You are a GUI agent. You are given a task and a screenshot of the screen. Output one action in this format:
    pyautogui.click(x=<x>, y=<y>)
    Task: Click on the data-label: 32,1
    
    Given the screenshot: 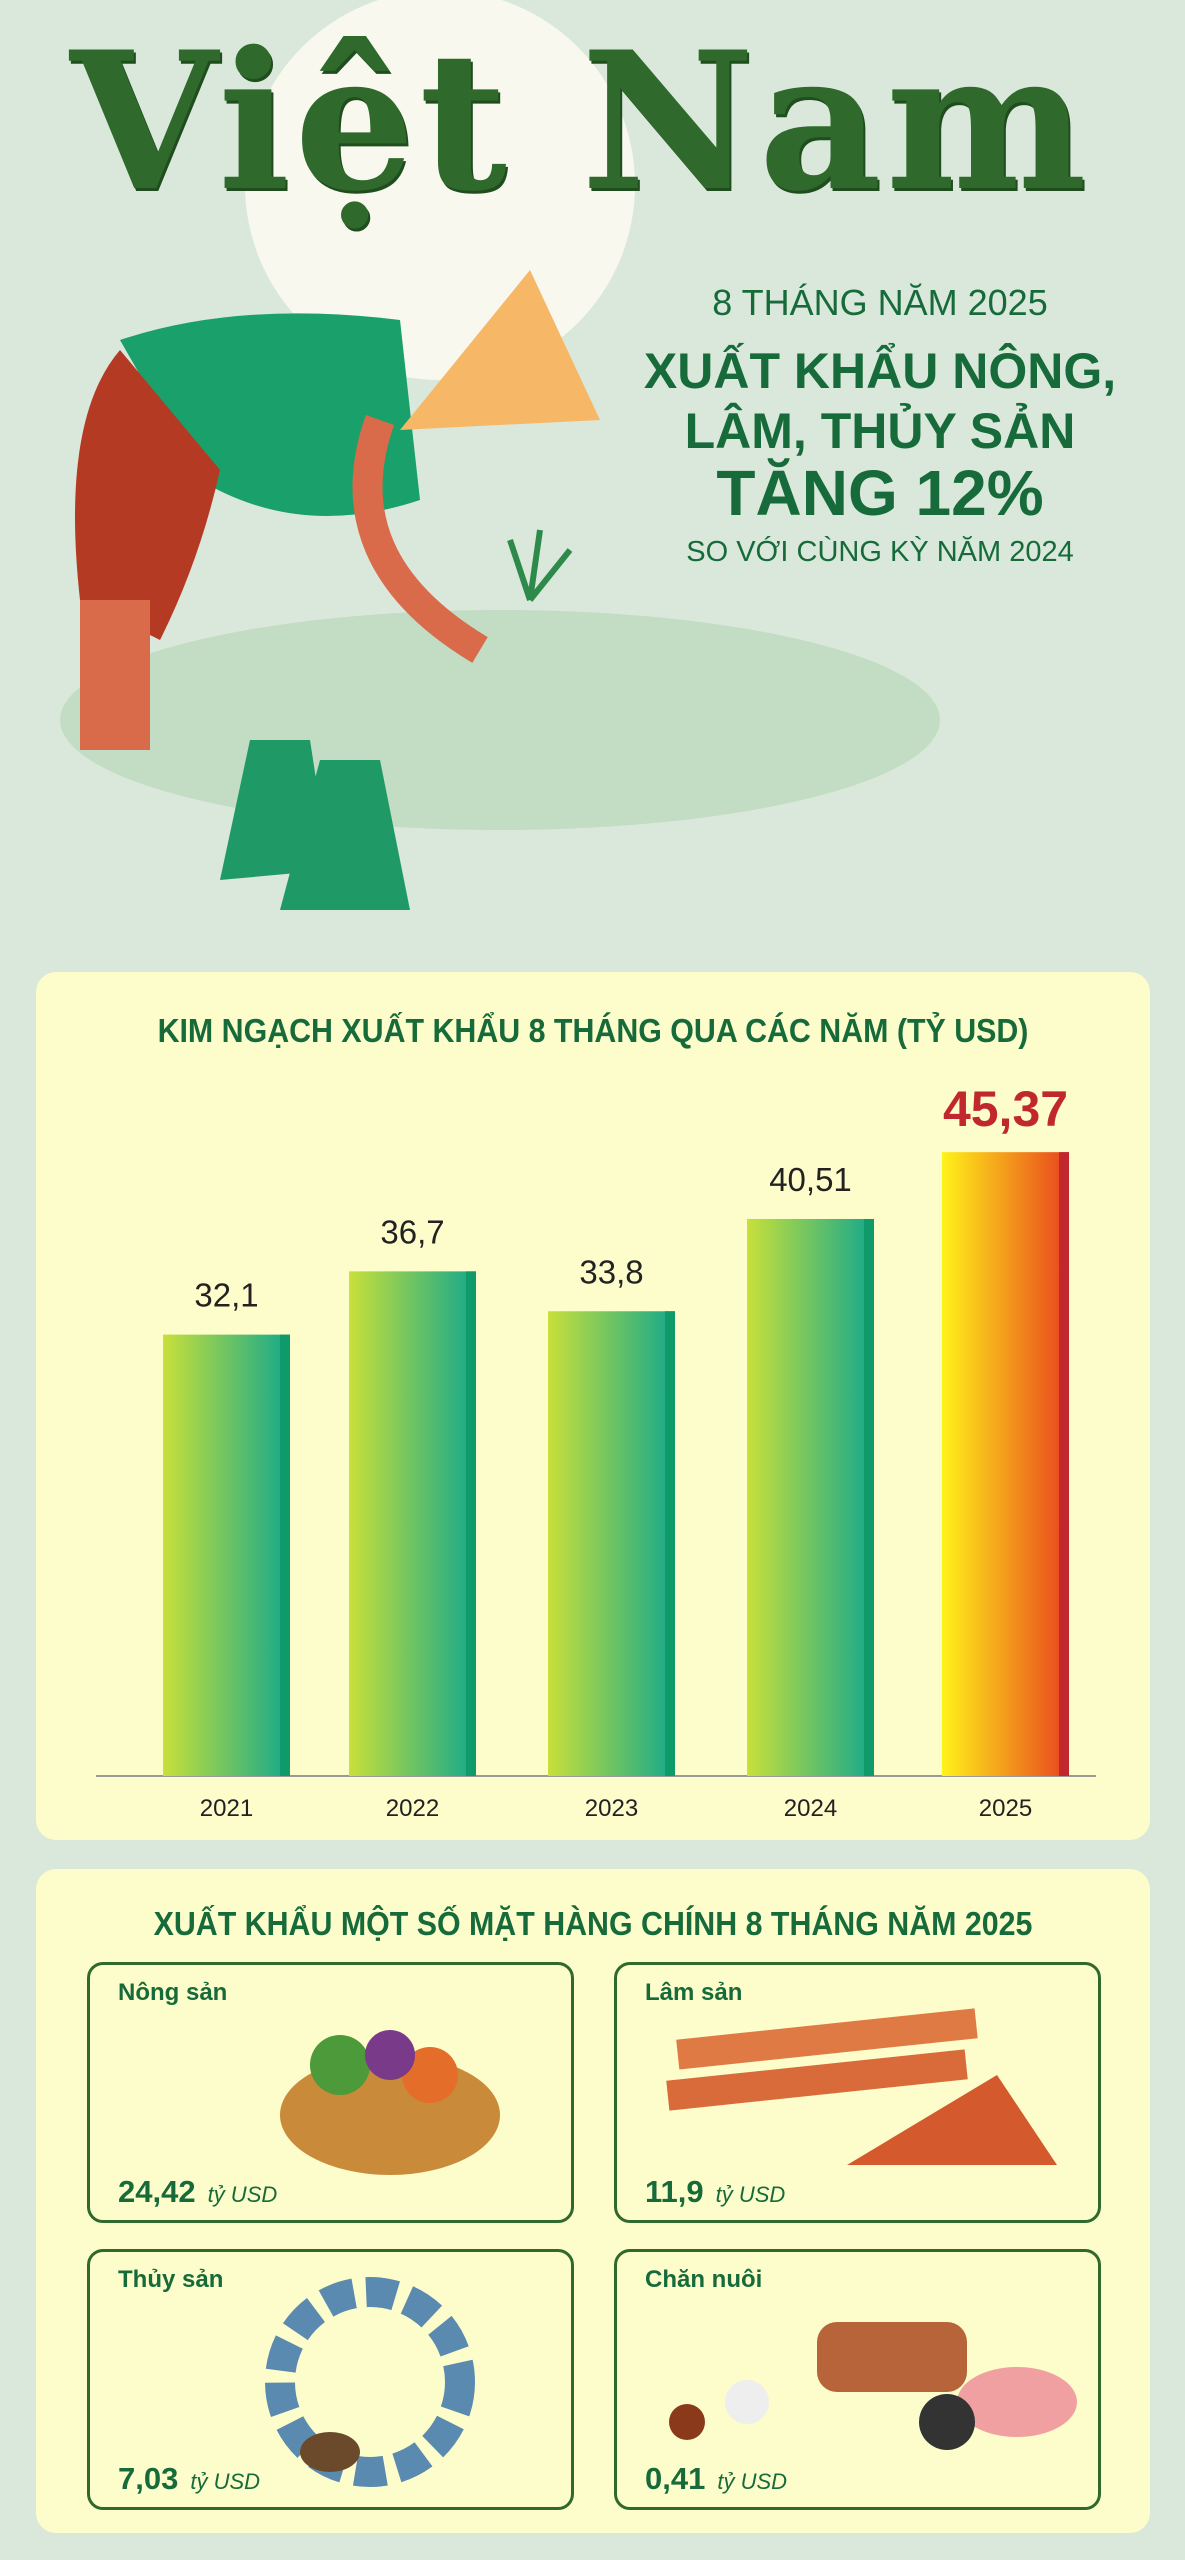 What is the action you would take?
    pyautogui.click(x=226, y=1295)
    